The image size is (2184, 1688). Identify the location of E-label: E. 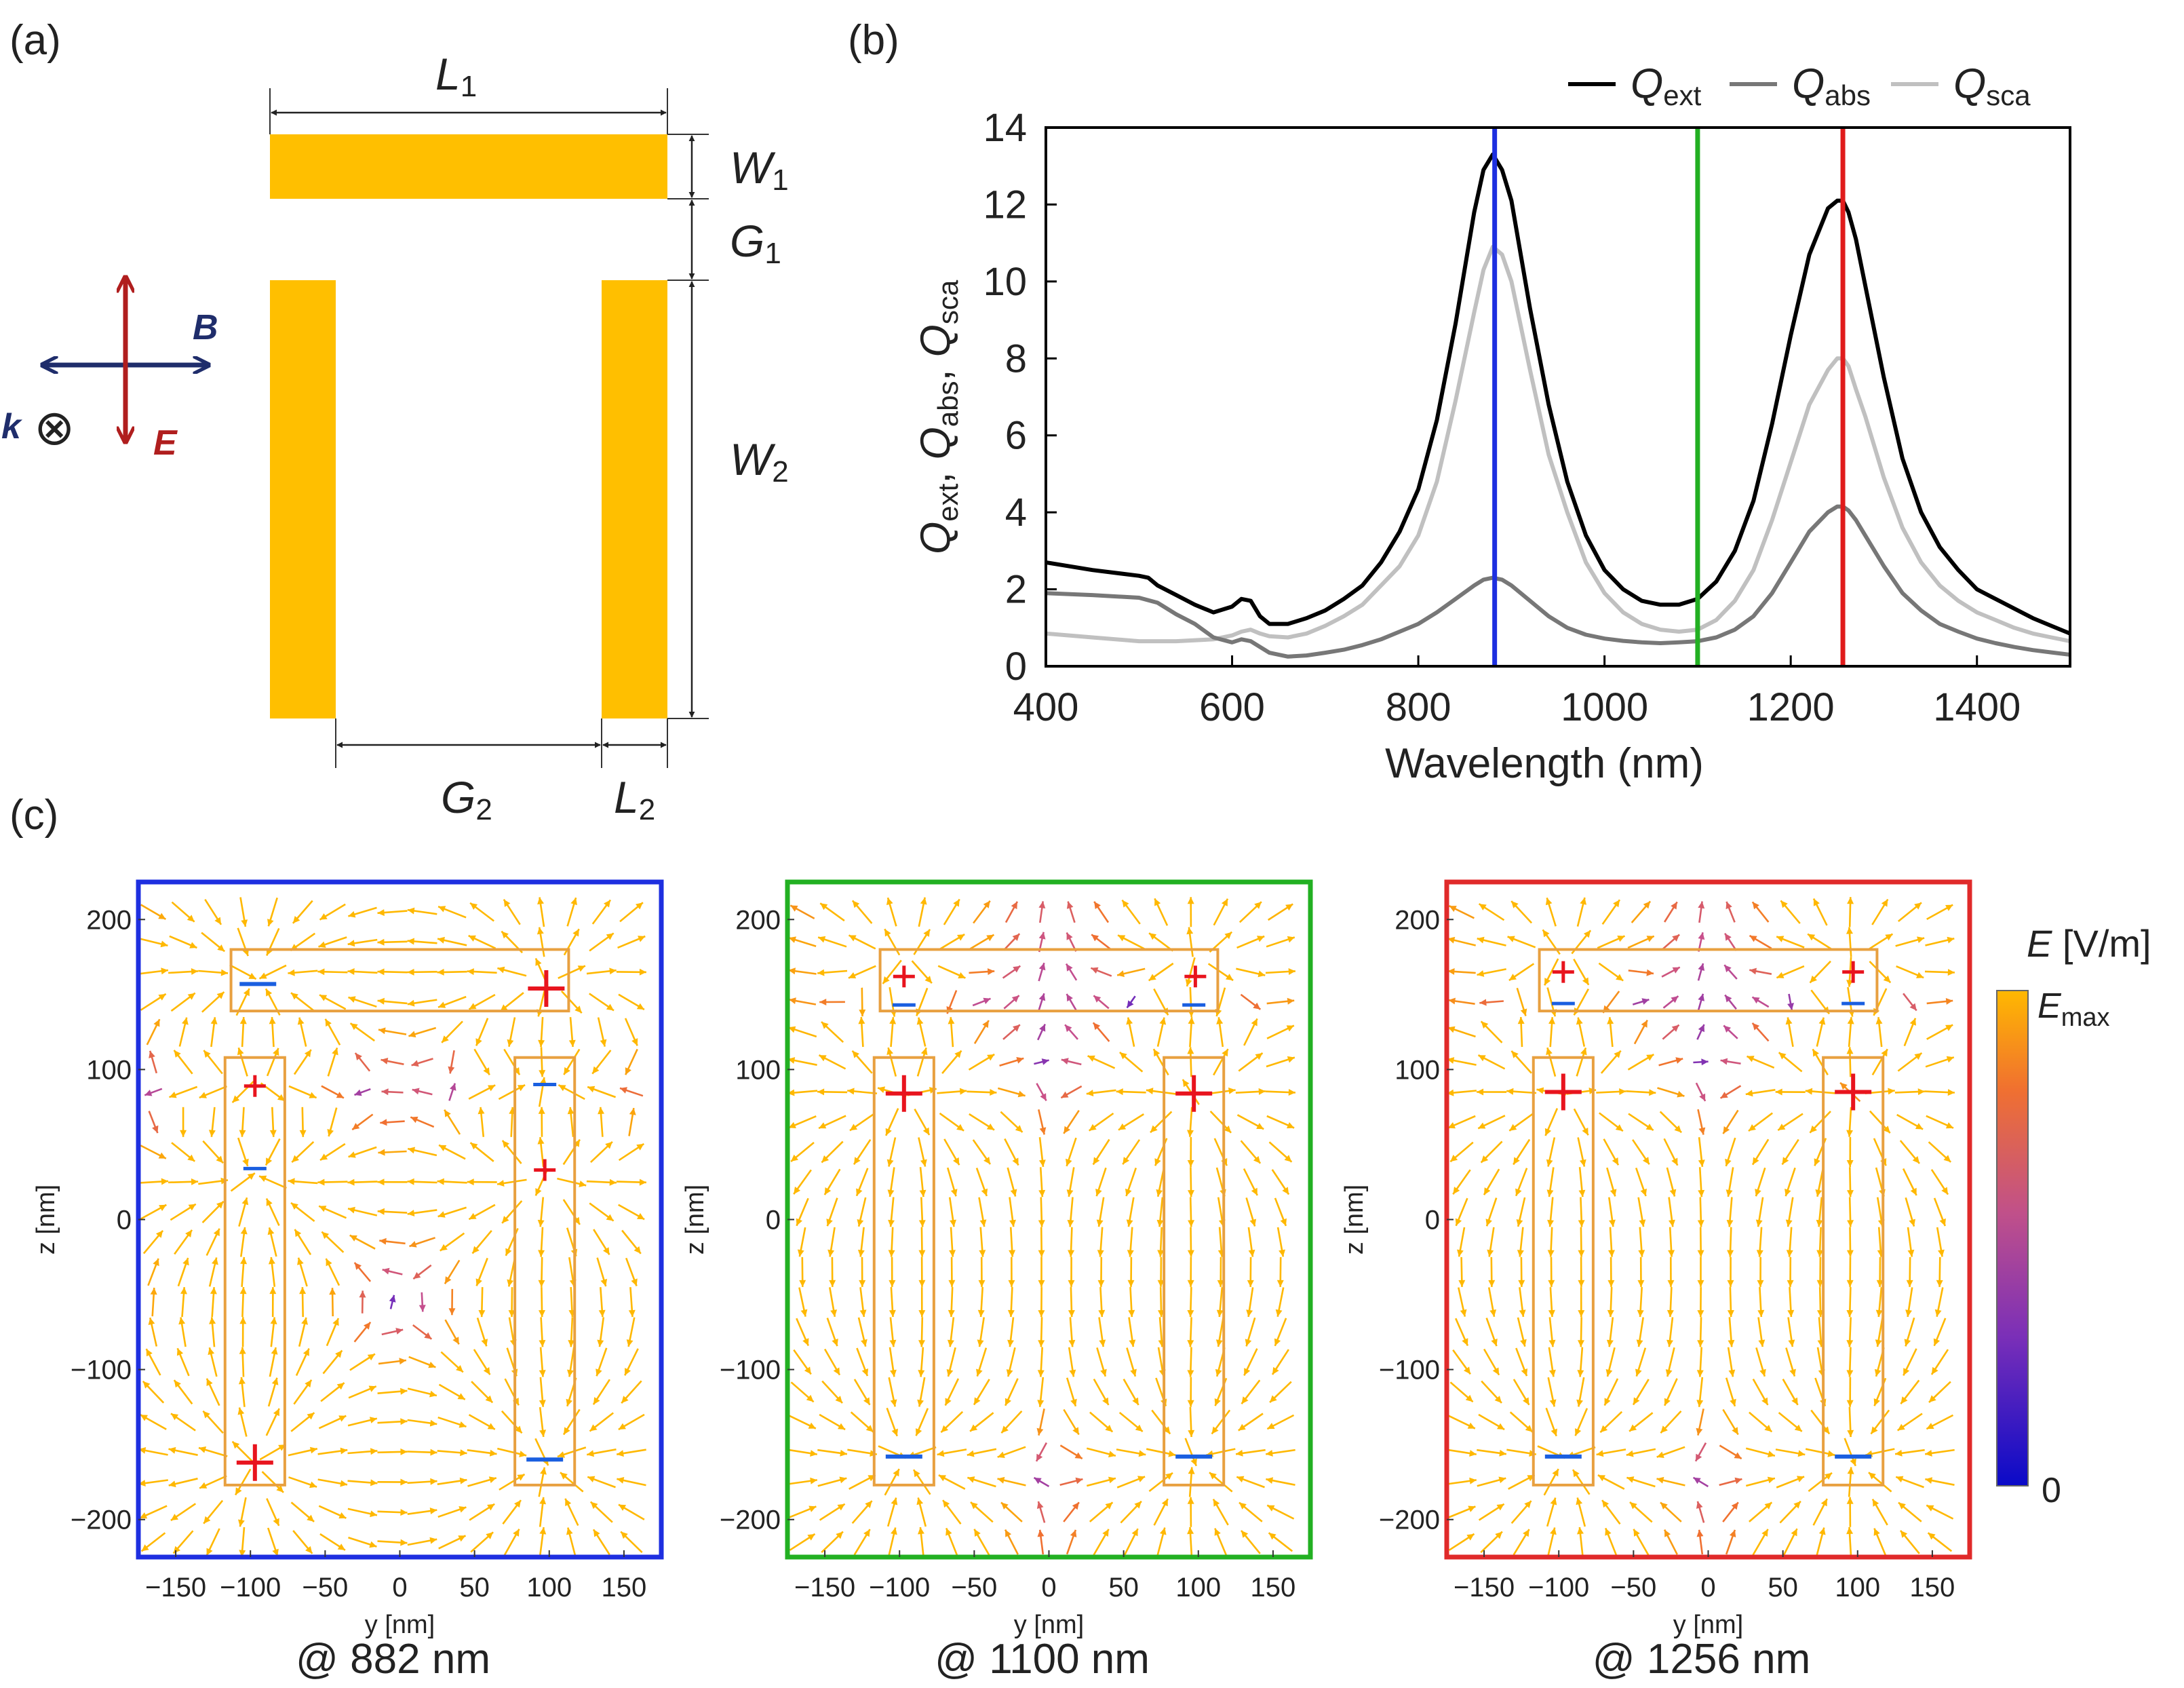
(165, 443).